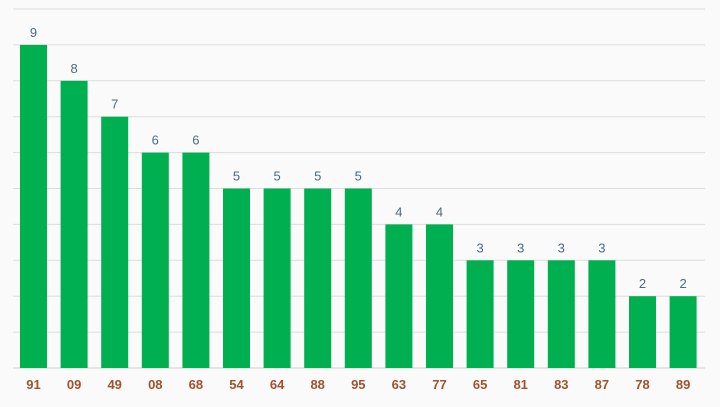 This screenshot has height=407, width=720. What do you see at coordinates (642, 384) in the screenshot?
I see `x-tick-label-78: 78` at bounding box center [642, 384].